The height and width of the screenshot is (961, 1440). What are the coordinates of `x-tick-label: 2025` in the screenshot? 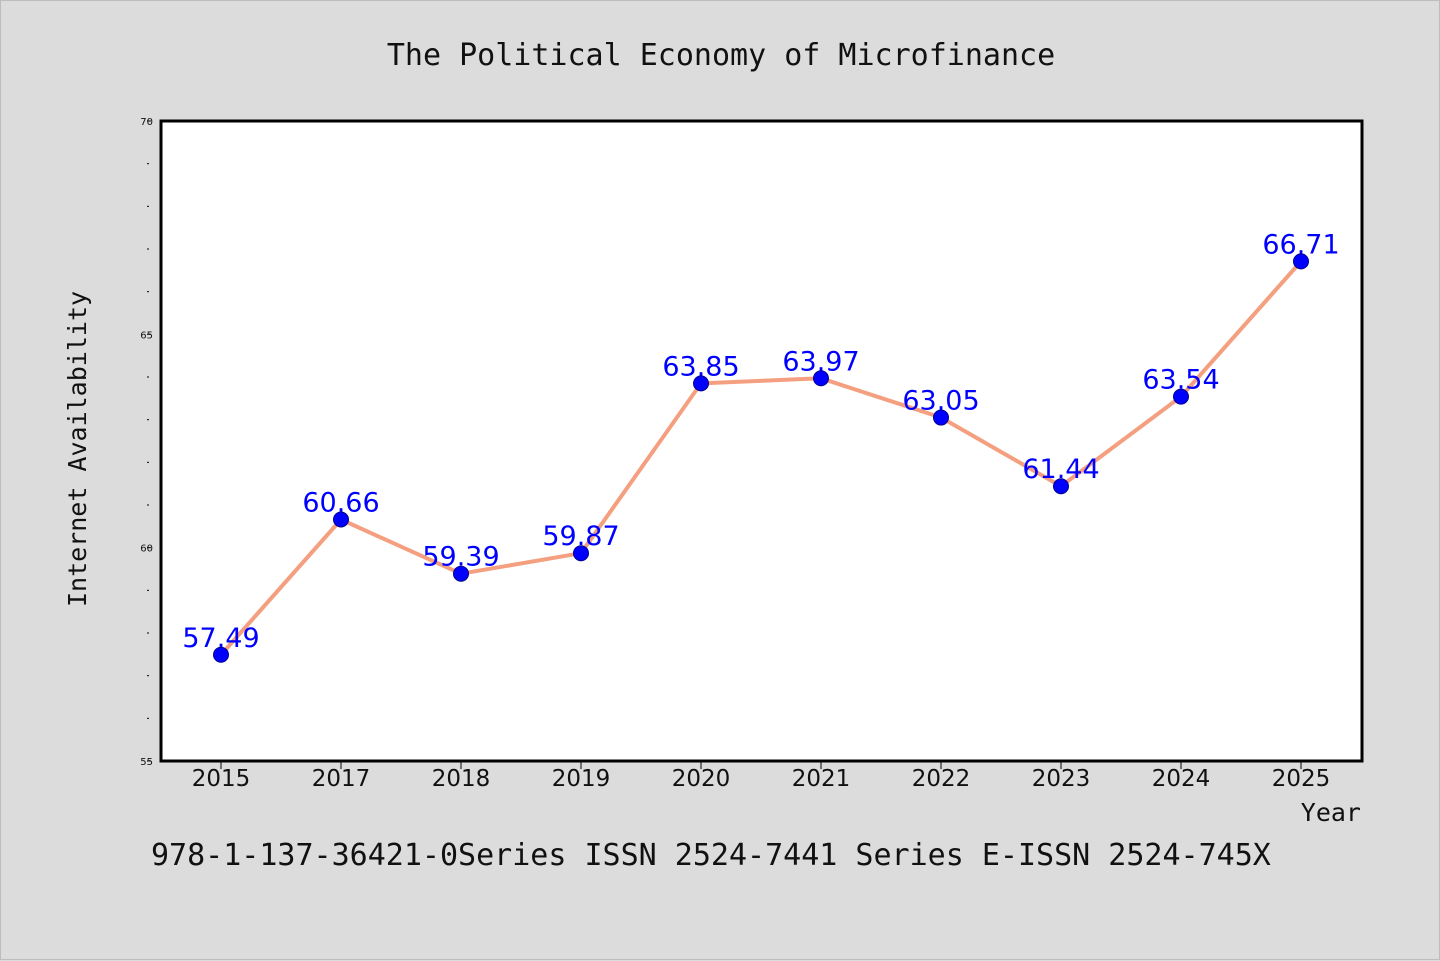 It's located at (1301, 779).